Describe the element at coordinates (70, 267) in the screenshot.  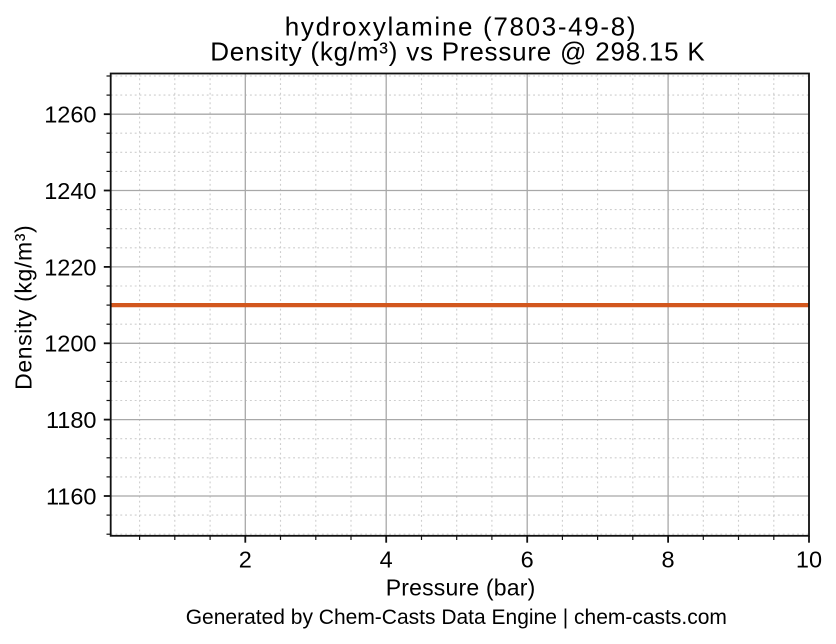
I see `svg-text: 1220` at that location.